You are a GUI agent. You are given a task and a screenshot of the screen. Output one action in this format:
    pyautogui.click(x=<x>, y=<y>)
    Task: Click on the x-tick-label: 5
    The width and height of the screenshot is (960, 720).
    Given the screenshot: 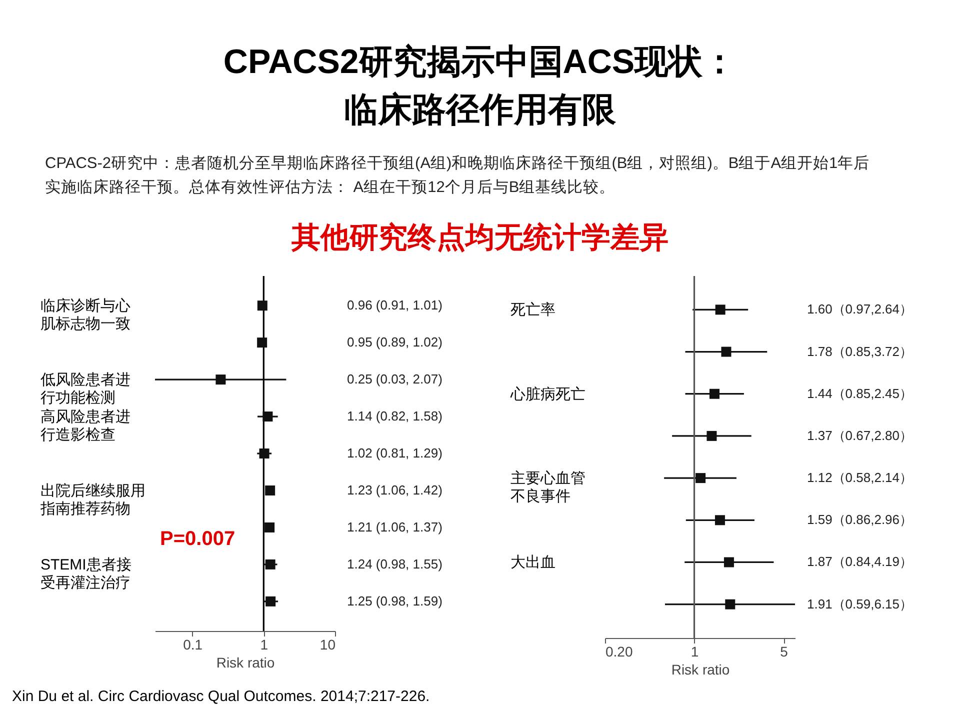 What is the action you would take?
    pyautogui.click(x=784, y=652)
    